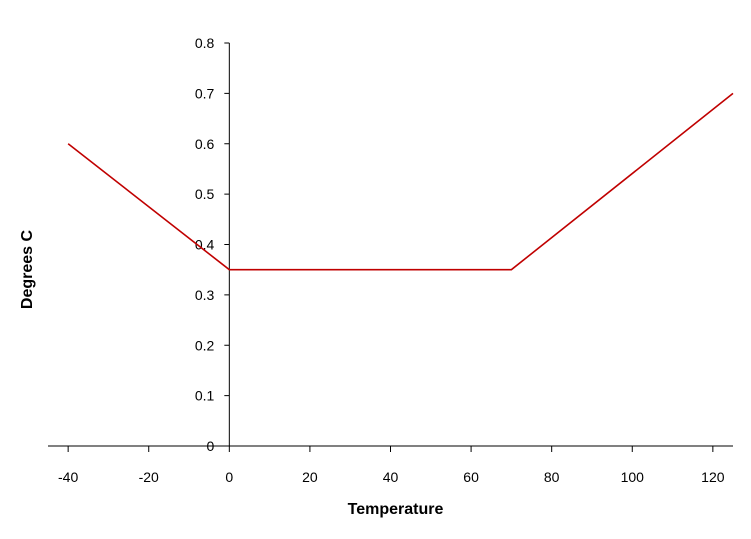  I want to click on x-tick-label: 0, so click(229, 477).